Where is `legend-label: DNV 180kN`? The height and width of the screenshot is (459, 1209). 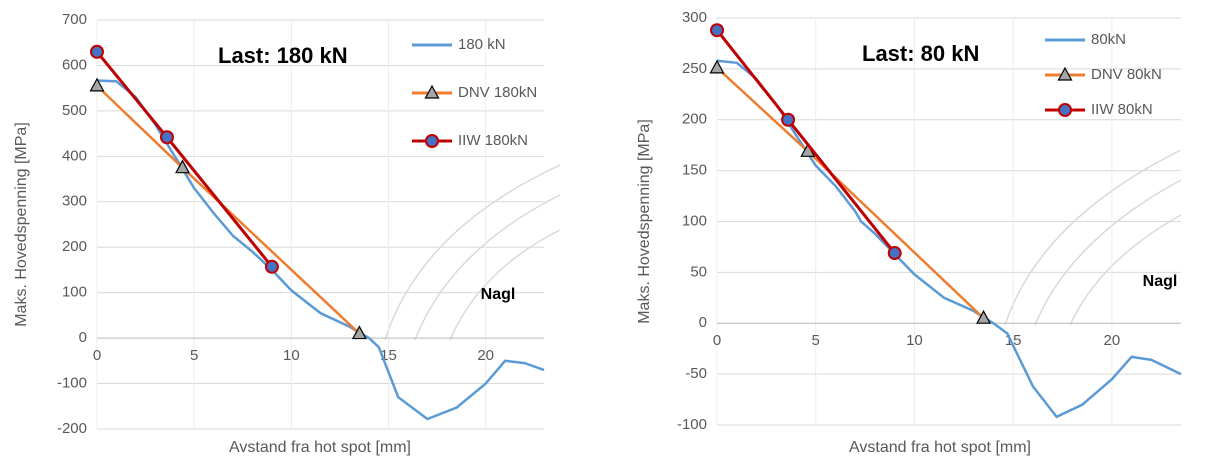
legend-label: DNV 180kN is located at coordinates (497, 92).